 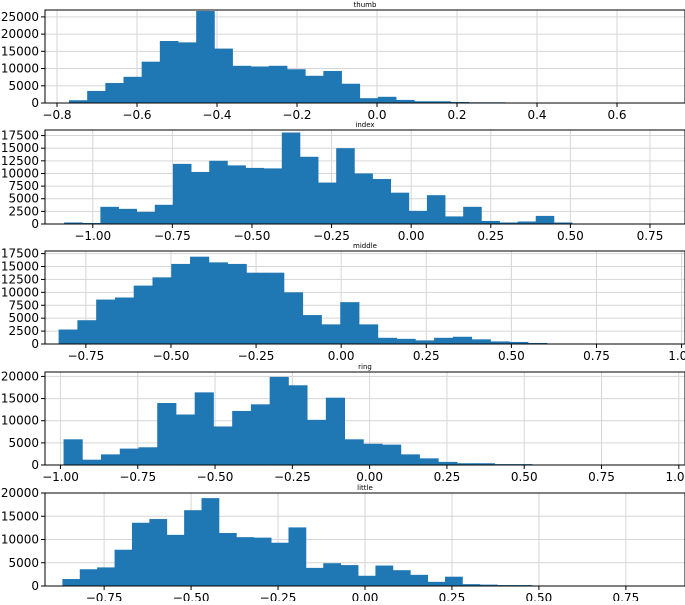 I want to click on panel-title-index: index, so click(x=364, y=125).